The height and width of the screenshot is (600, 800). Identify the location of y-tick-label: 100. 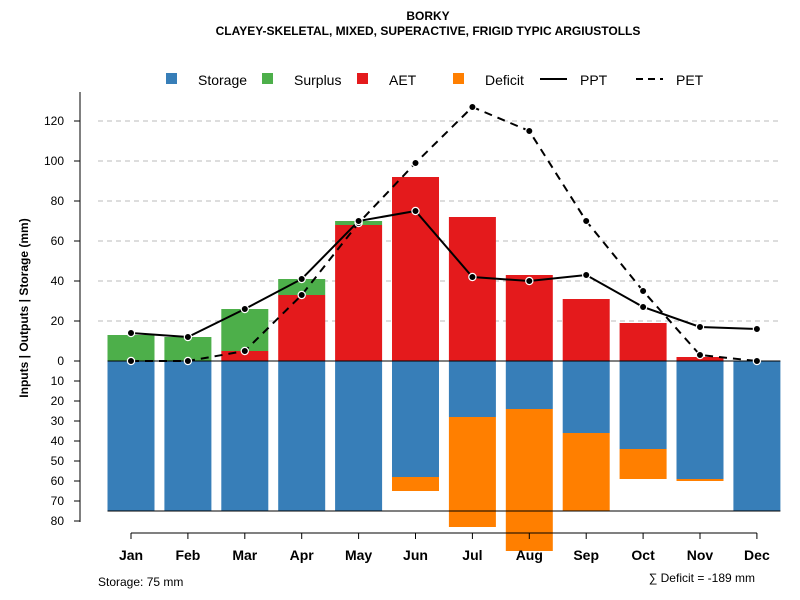
(54, 161).